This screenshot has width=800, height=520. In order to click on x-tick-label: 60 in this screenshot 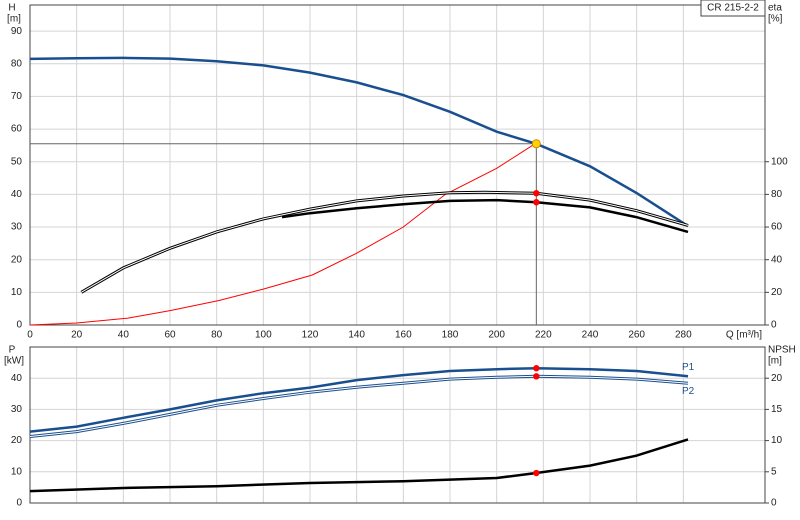, I will do `click(170, 335)`.